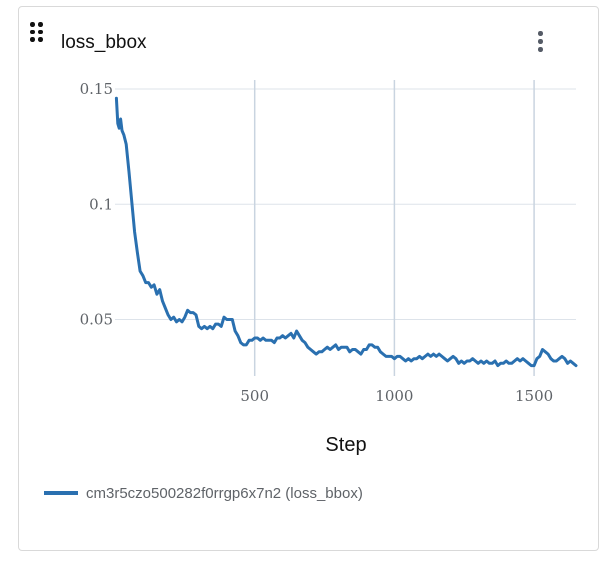 This screenshot has height=564, width=610. I want to click on drag-handle-icon, so click(37, 32).